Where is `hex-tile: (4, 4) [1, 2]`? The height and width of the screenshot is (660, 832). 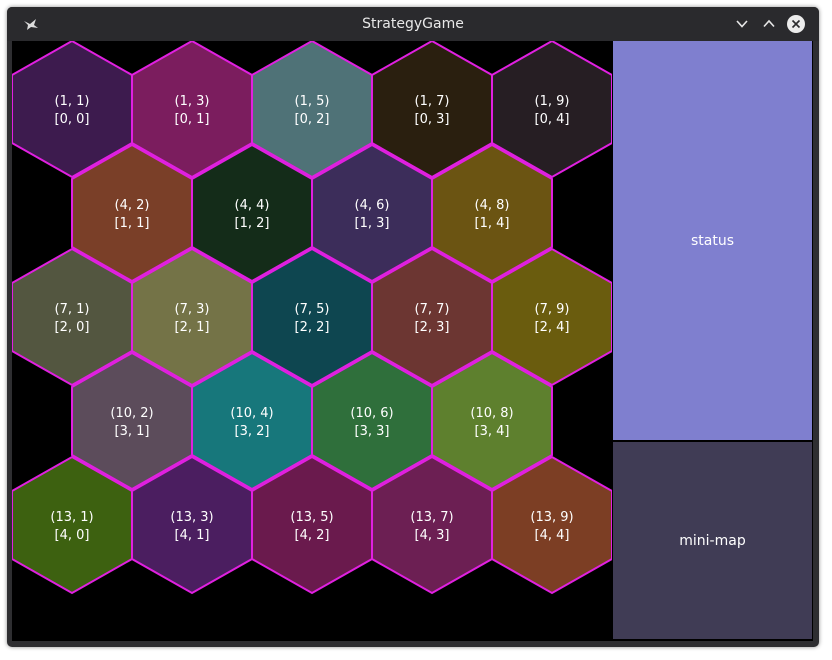 hex-tile: (4, 4) [1, 2] is located at coordinates (252, 213).